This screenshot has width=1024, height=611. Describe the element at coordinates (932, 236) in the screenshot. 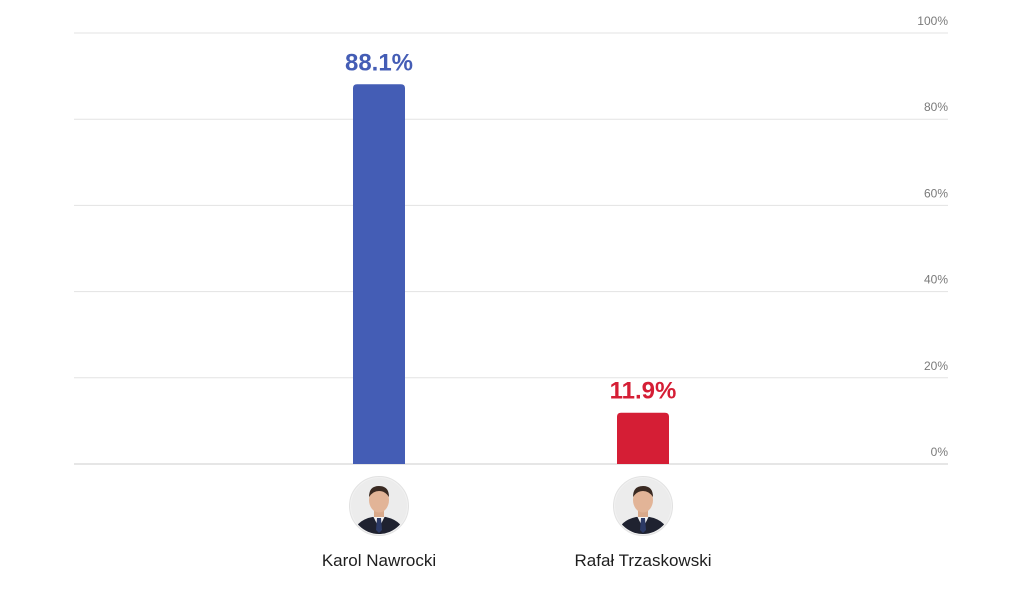

I see `y-axis-ticks: 0% 20% 40% 60% 80% 100%` at that location.